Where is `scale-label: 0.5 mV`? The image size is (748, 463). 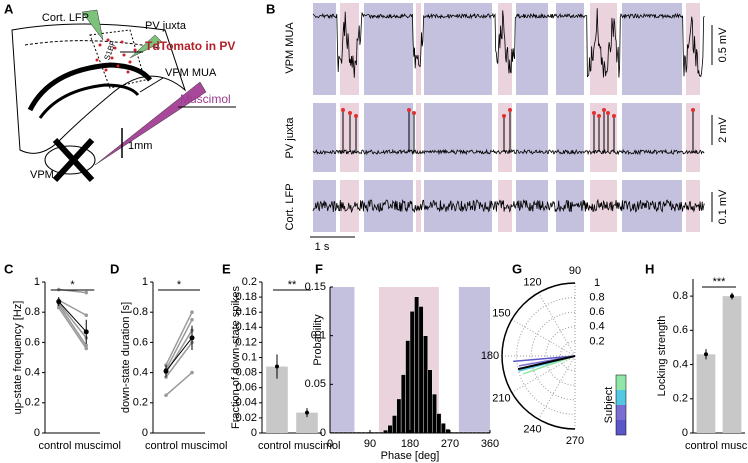
scale-label: 0.5 mV is located at coordinates (723, 45).